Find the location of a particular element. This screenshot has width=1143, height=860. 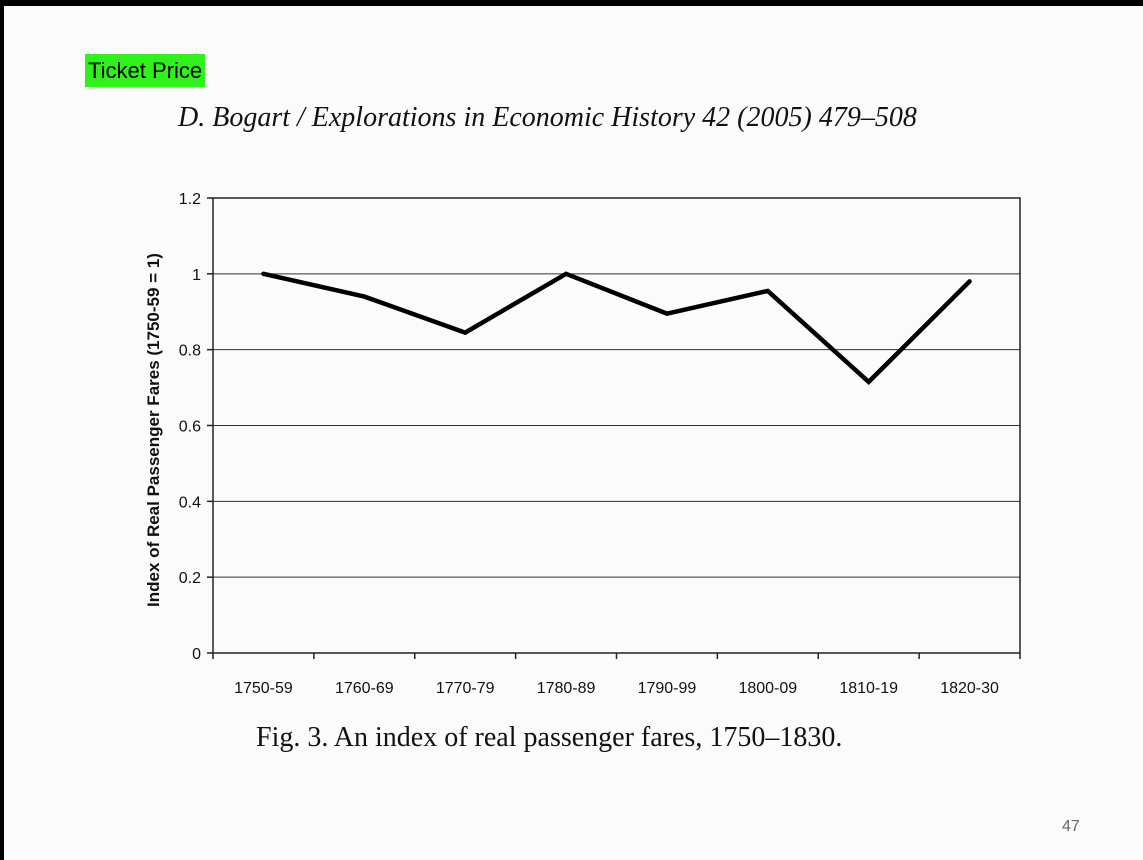

series-line is located at coordinates (616, 328).